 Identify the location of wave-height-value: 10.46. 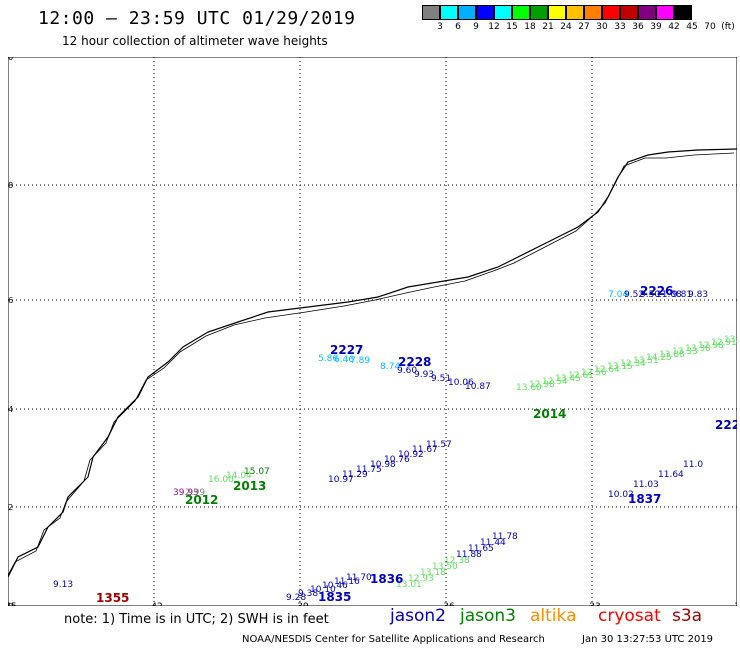
(335, 586).